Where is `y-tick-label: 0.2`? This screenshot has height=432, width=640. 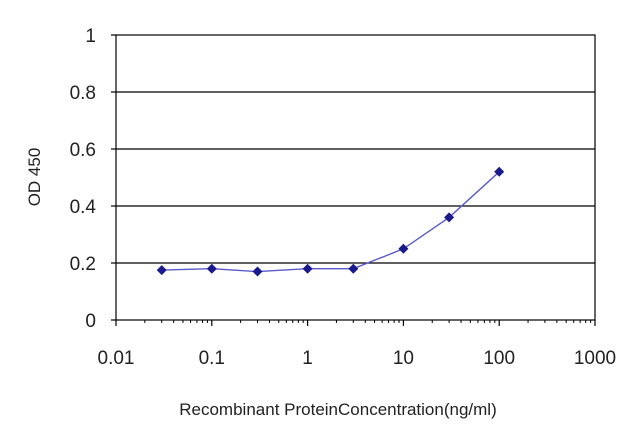
y-tick-label: 0.2 is located at coordinates (83, 264).